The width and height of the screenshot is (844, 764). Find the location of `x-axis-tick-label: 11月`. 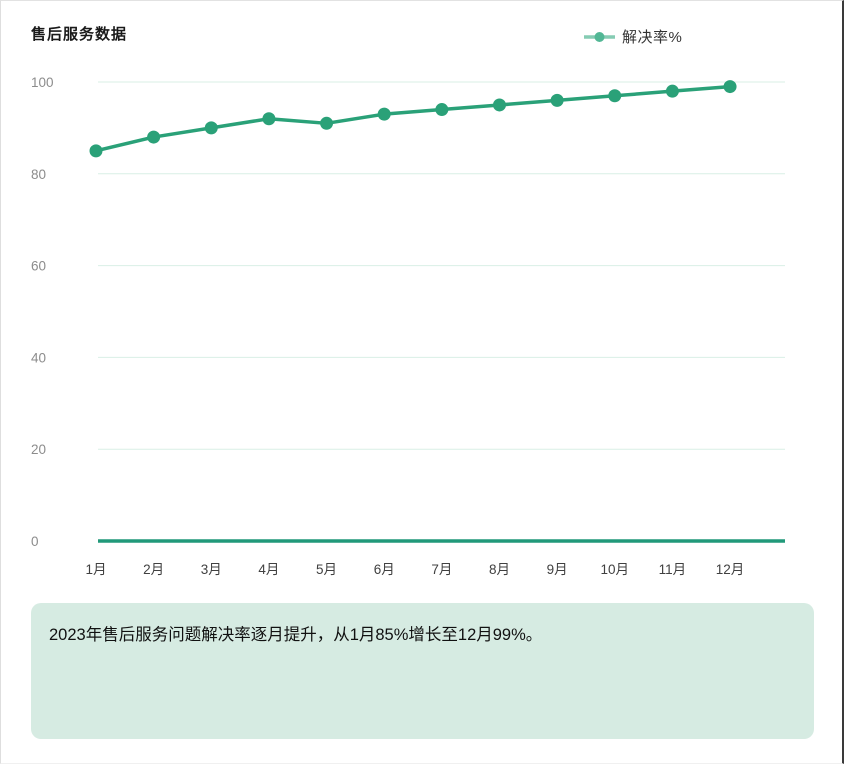

x-axis-tick-label: 11月 is located at coordinates (673, 569).